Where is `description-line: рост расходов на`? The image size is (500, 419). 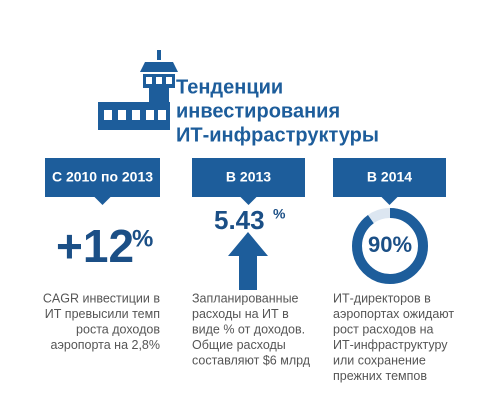 description-line: рост расходов на is located at coordinates (383, 329).